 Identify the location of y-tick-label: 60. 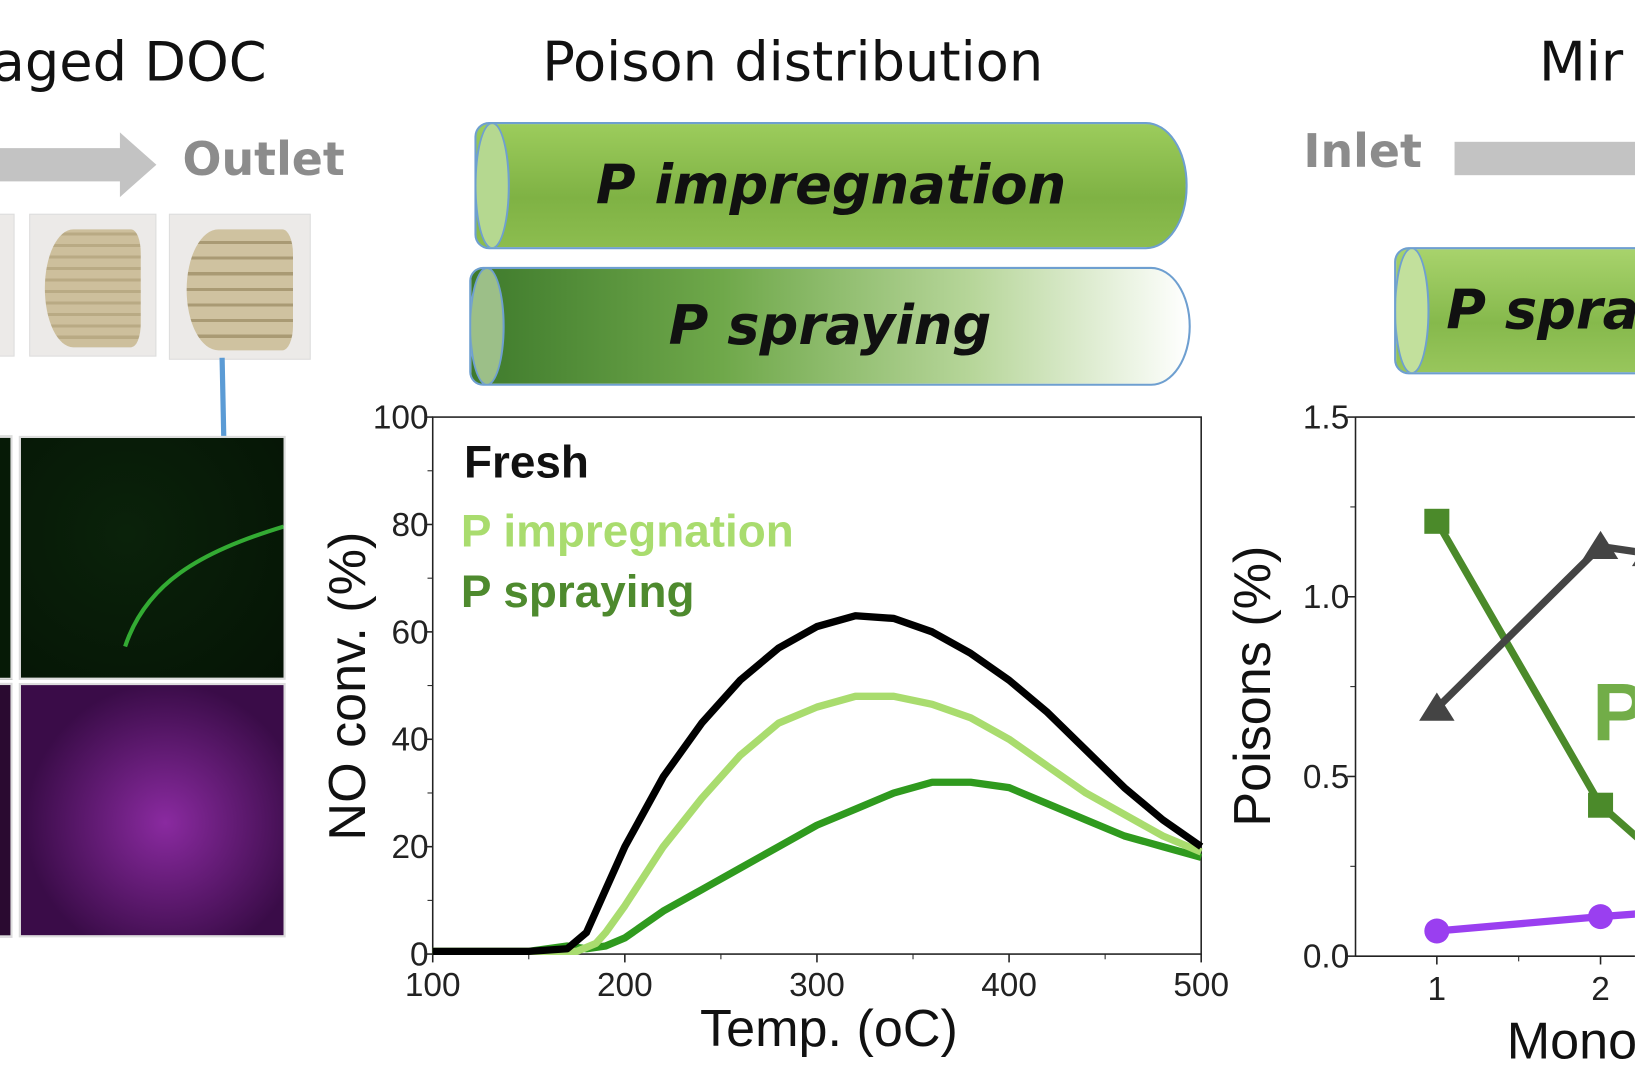
(409, 632).